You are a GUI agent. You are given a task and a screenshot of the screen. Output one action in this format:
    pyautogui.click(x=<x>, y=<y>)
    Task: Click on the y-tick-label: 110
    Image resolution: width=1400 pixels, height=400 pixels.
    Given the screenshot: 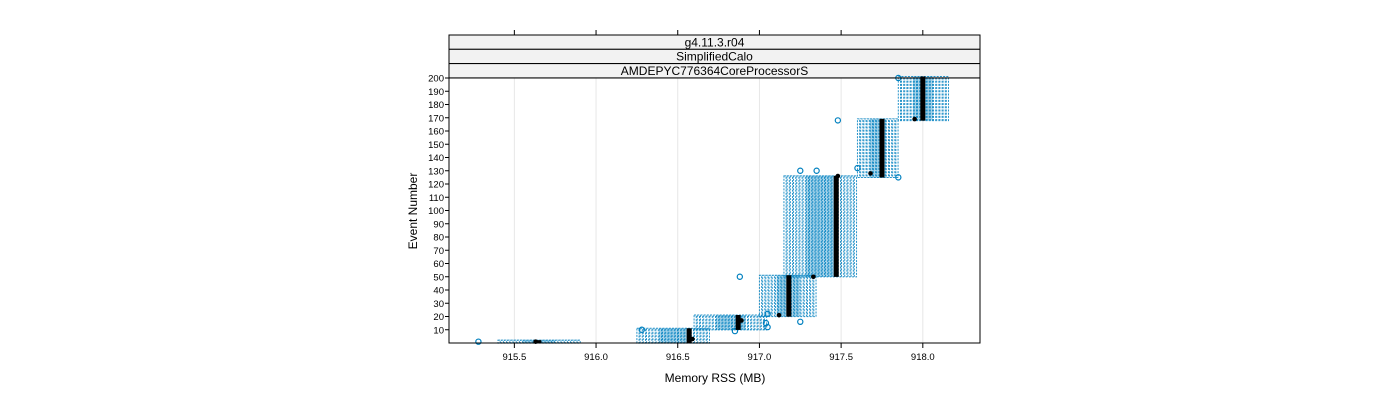 What is the action you would take?
    pyautogui.click(x=436, y=198)
    